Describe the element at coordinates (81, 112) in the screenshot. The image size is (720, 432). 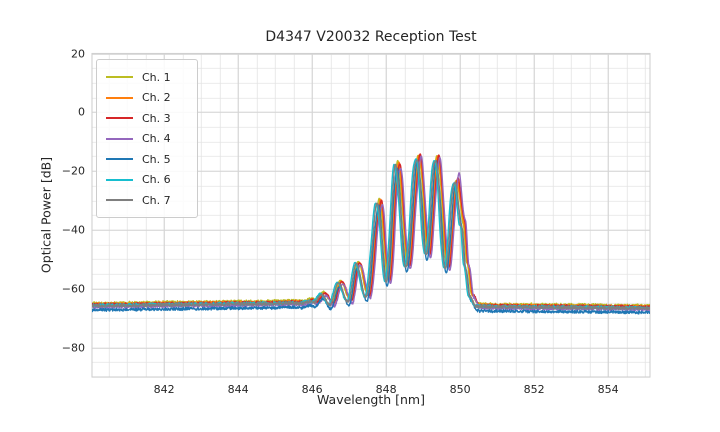
I see `y-tick-label: 0` at that location.